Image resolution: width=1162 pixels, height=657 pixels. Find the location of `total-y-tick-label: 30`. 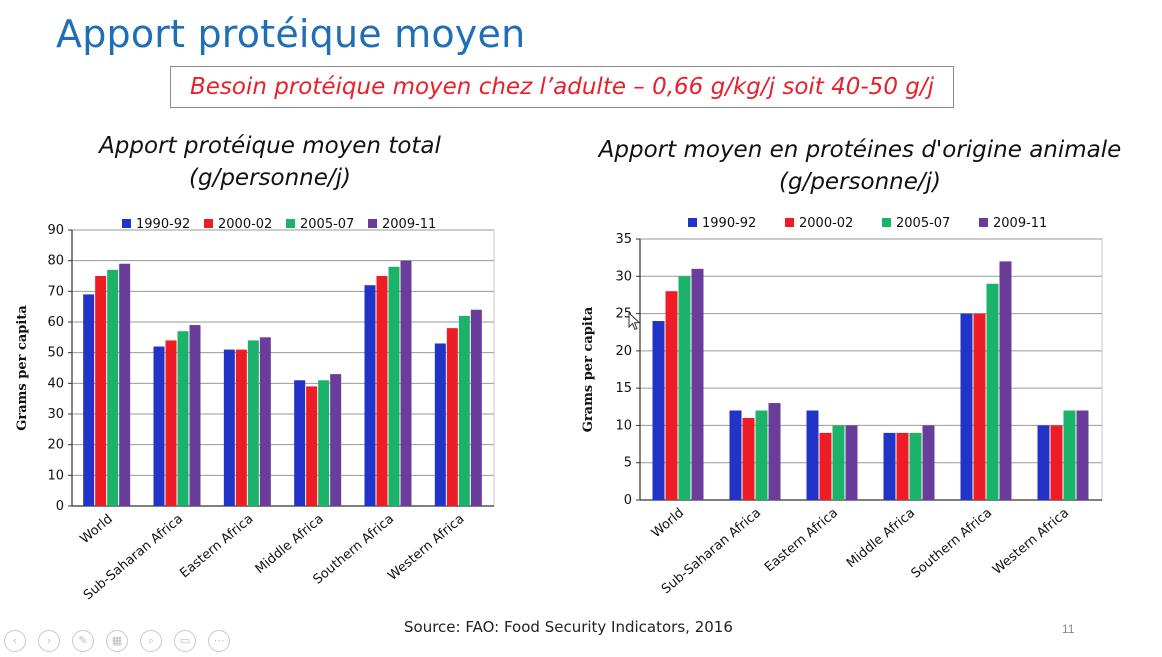

total-y-tick-label: 30 is located at coordinates (55, 414).